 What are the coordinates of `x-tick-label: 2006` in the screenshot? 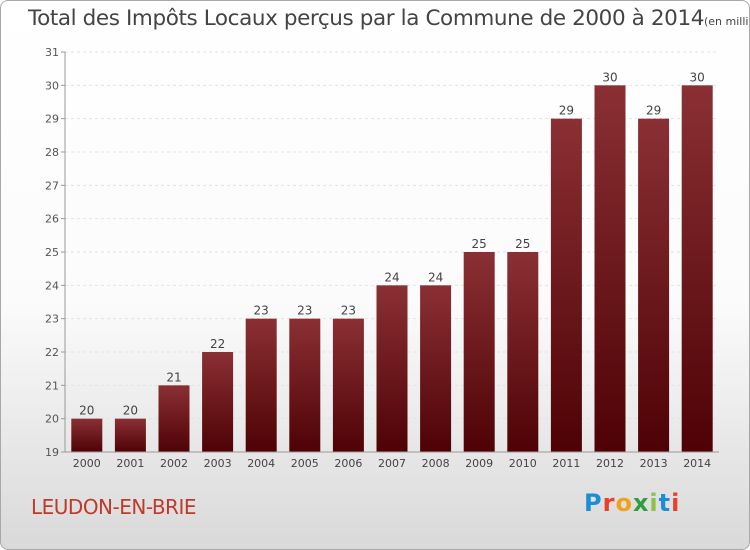 It's located at (348, 463).